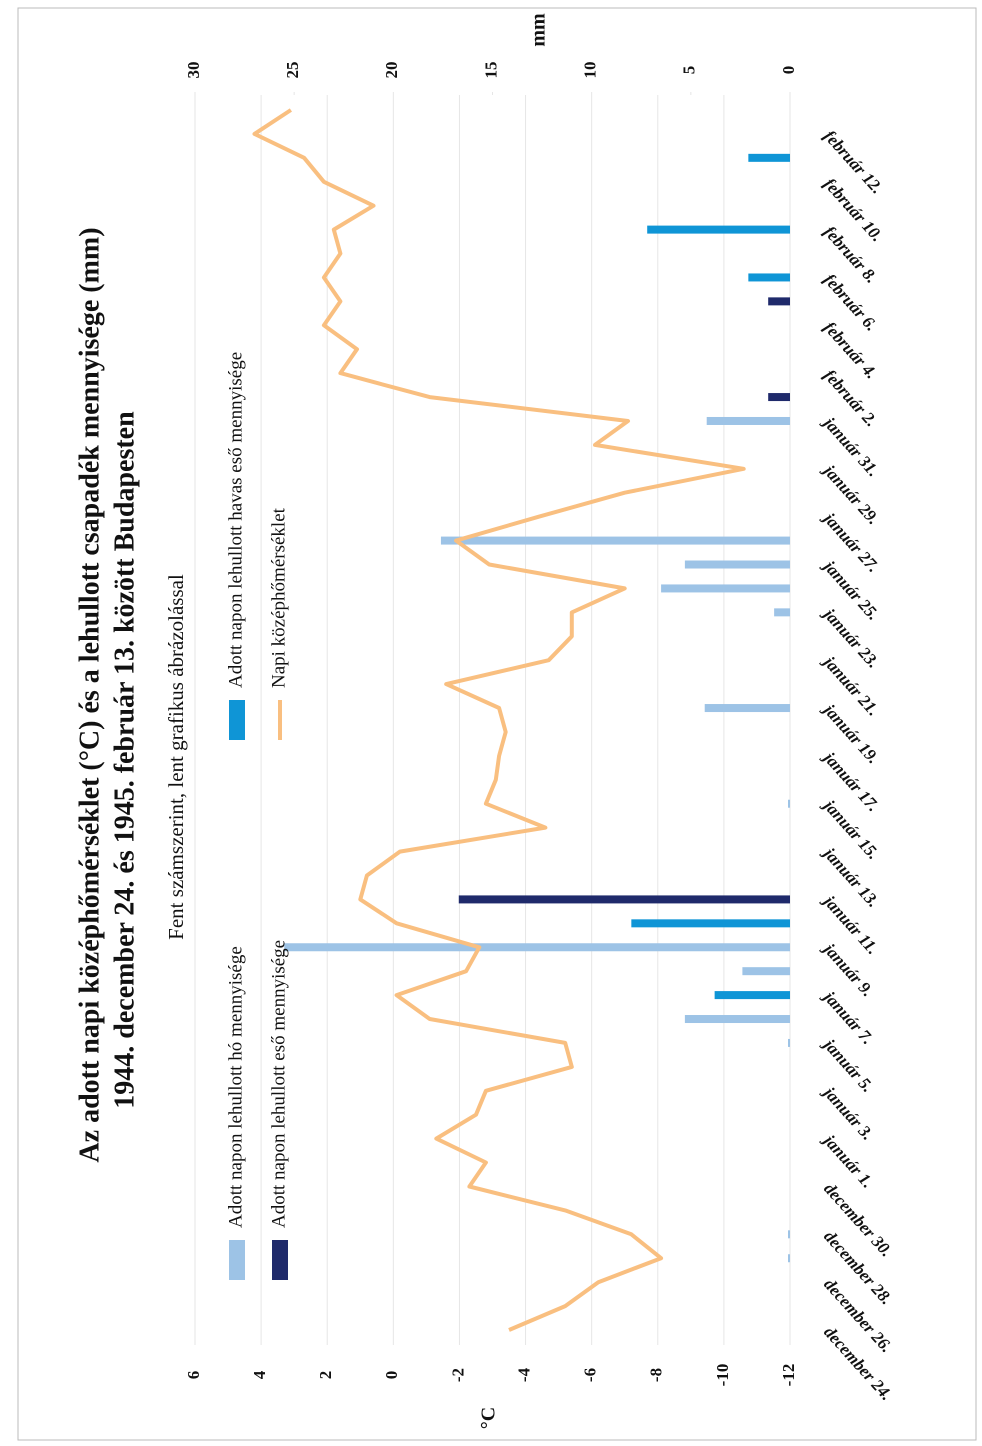  I want to click on y-tick-label: -8, so click(656, 1375).